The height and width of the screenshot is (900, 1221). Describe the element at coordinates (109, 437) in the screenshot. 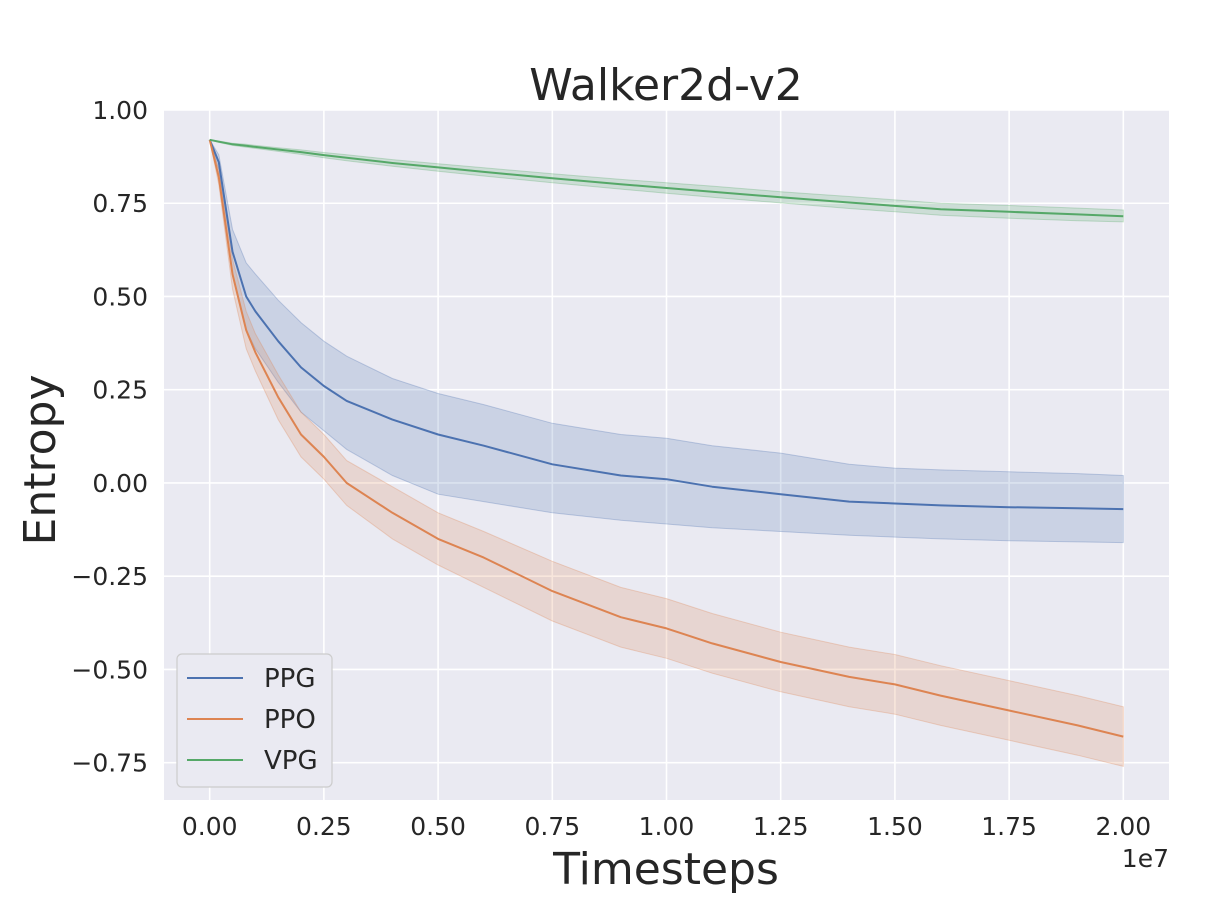

I see `y-axis-ticks: 1.00 0.75 0.50 0.25 0.00 −0.25 −0.50 −0.75` at that location.